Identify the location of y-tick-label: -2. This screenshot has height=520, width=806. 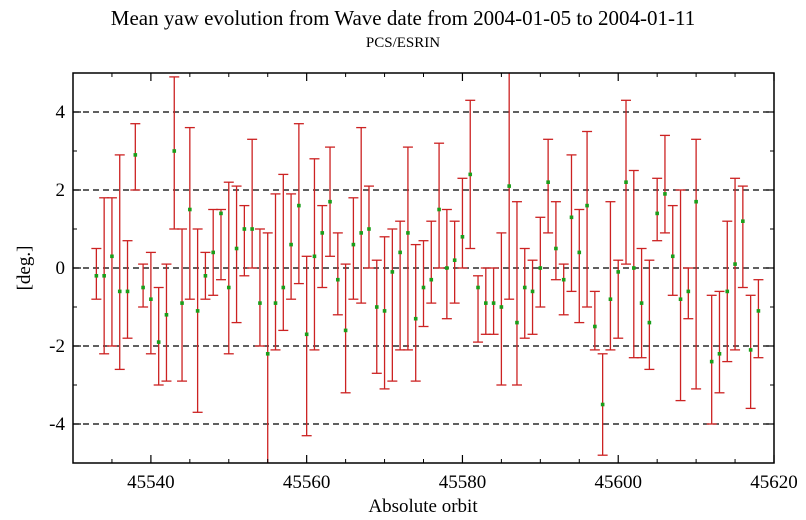
(57, 346).